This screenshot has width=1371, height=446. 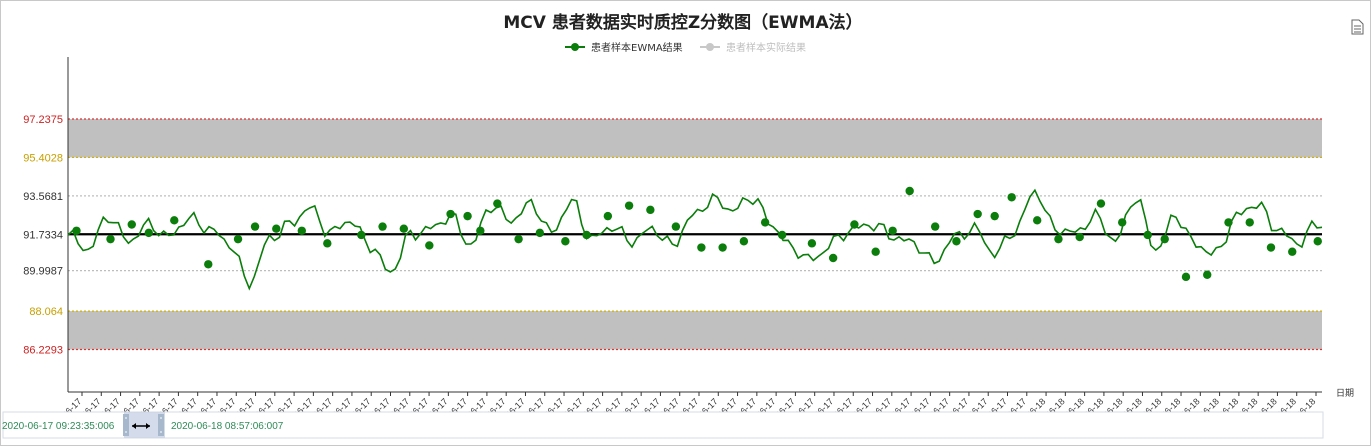 I want to click on legend: 患者样本EWMA结果 患者样本实际结果, so click(x=685, y=47).